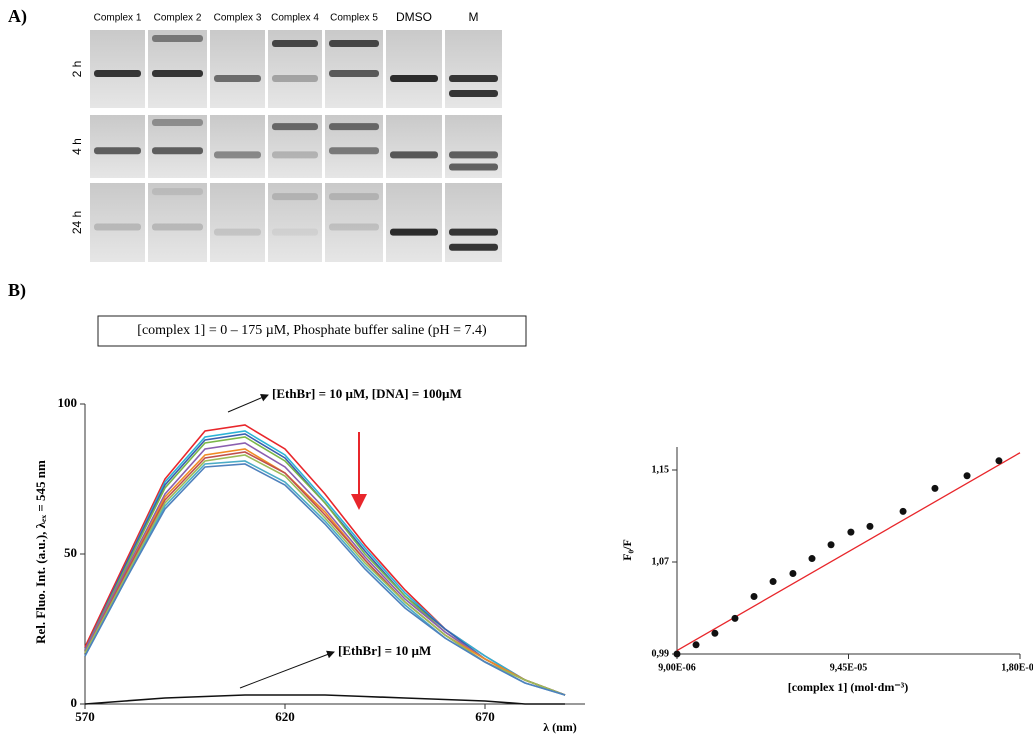 This screenshot has width=1033, height=734. I want to click on x-axis-label: [complex 1] (mol·dm⁻³), so click(848, 687).